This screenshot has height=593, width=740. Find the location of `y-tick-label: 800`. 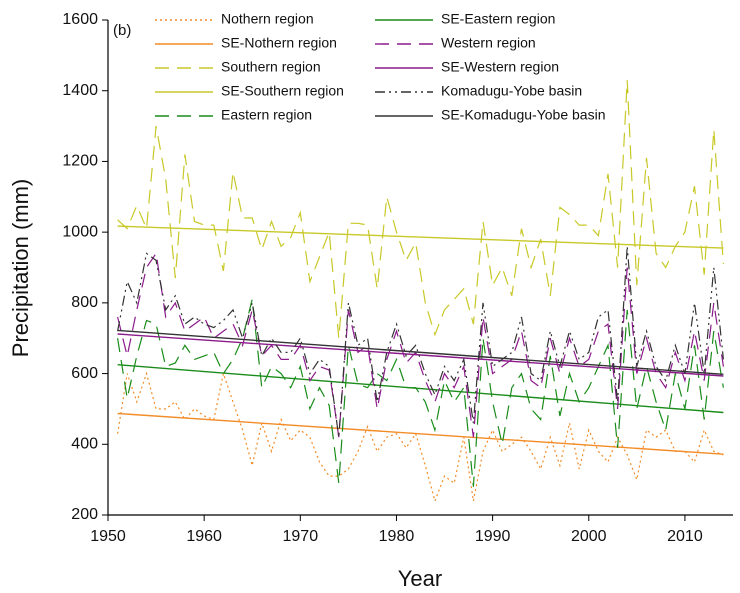

y-tick-label: 800 is located at coordinates (84, 302).